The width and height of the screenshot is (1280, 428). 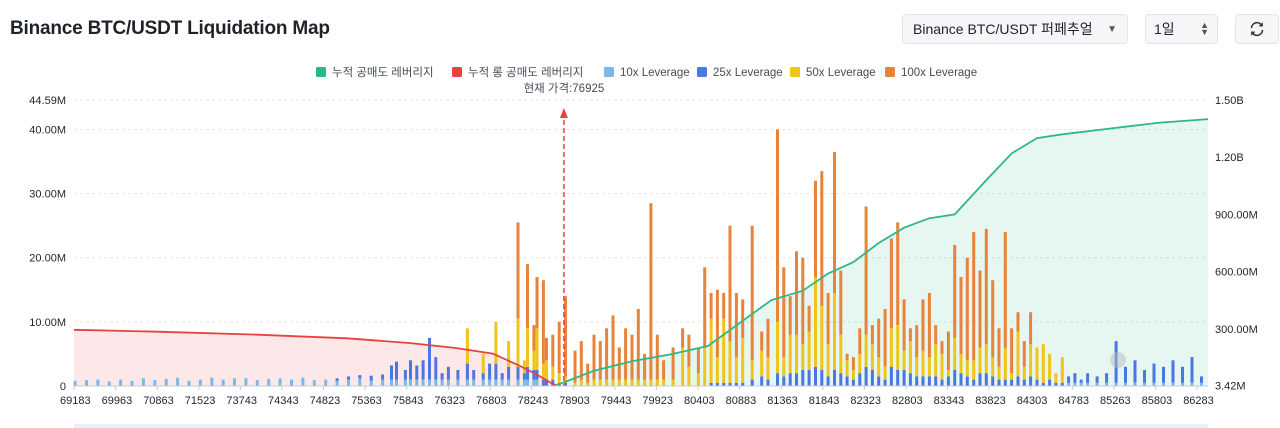 What do you see at coordinates (574, 401) in the screenshot?
I see `x-tick-label: 78903` at bounding box center [574, 401].